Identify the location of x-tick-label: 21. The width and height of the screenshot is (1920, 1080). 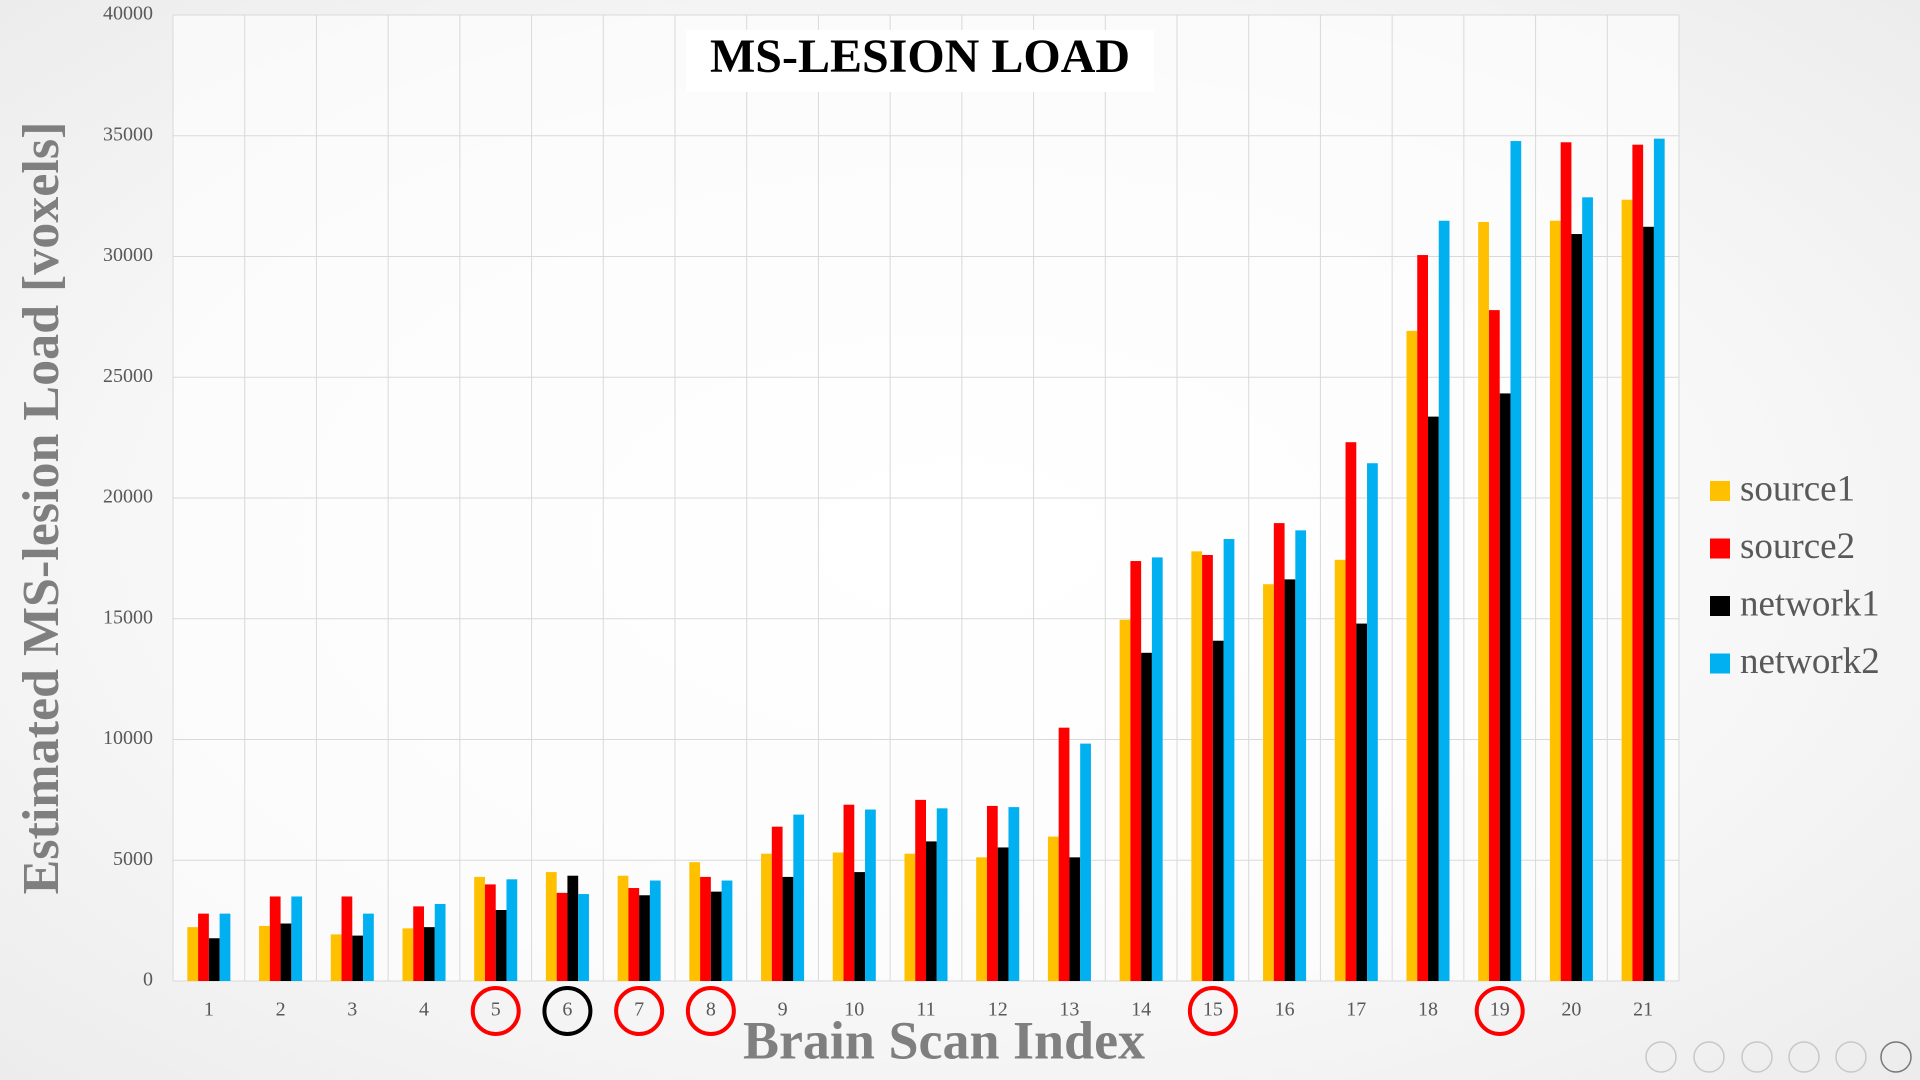
(1643, 1010).